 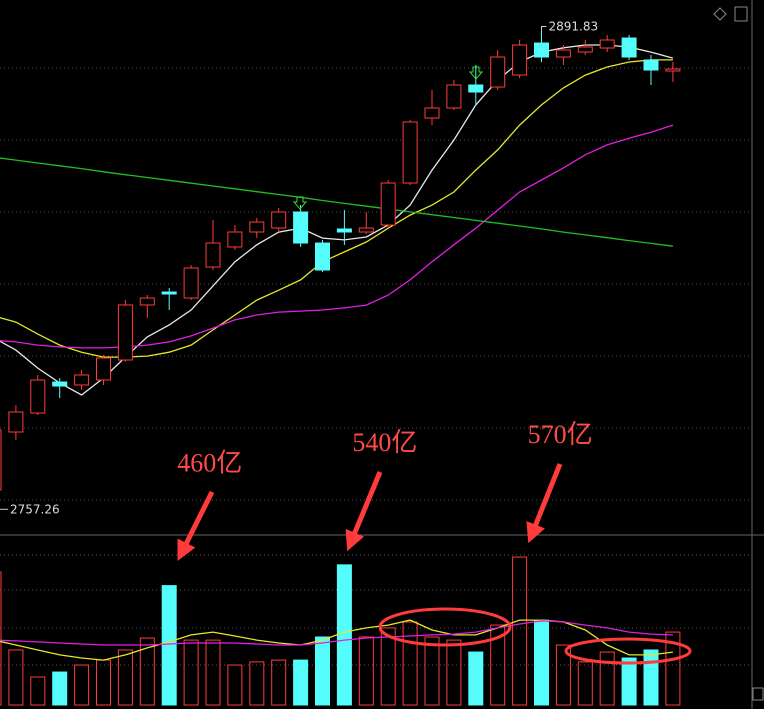 What do you see at coordinates (741, 14) in the screenshot?
I see `square-icon` at bounding box center [741, 14].